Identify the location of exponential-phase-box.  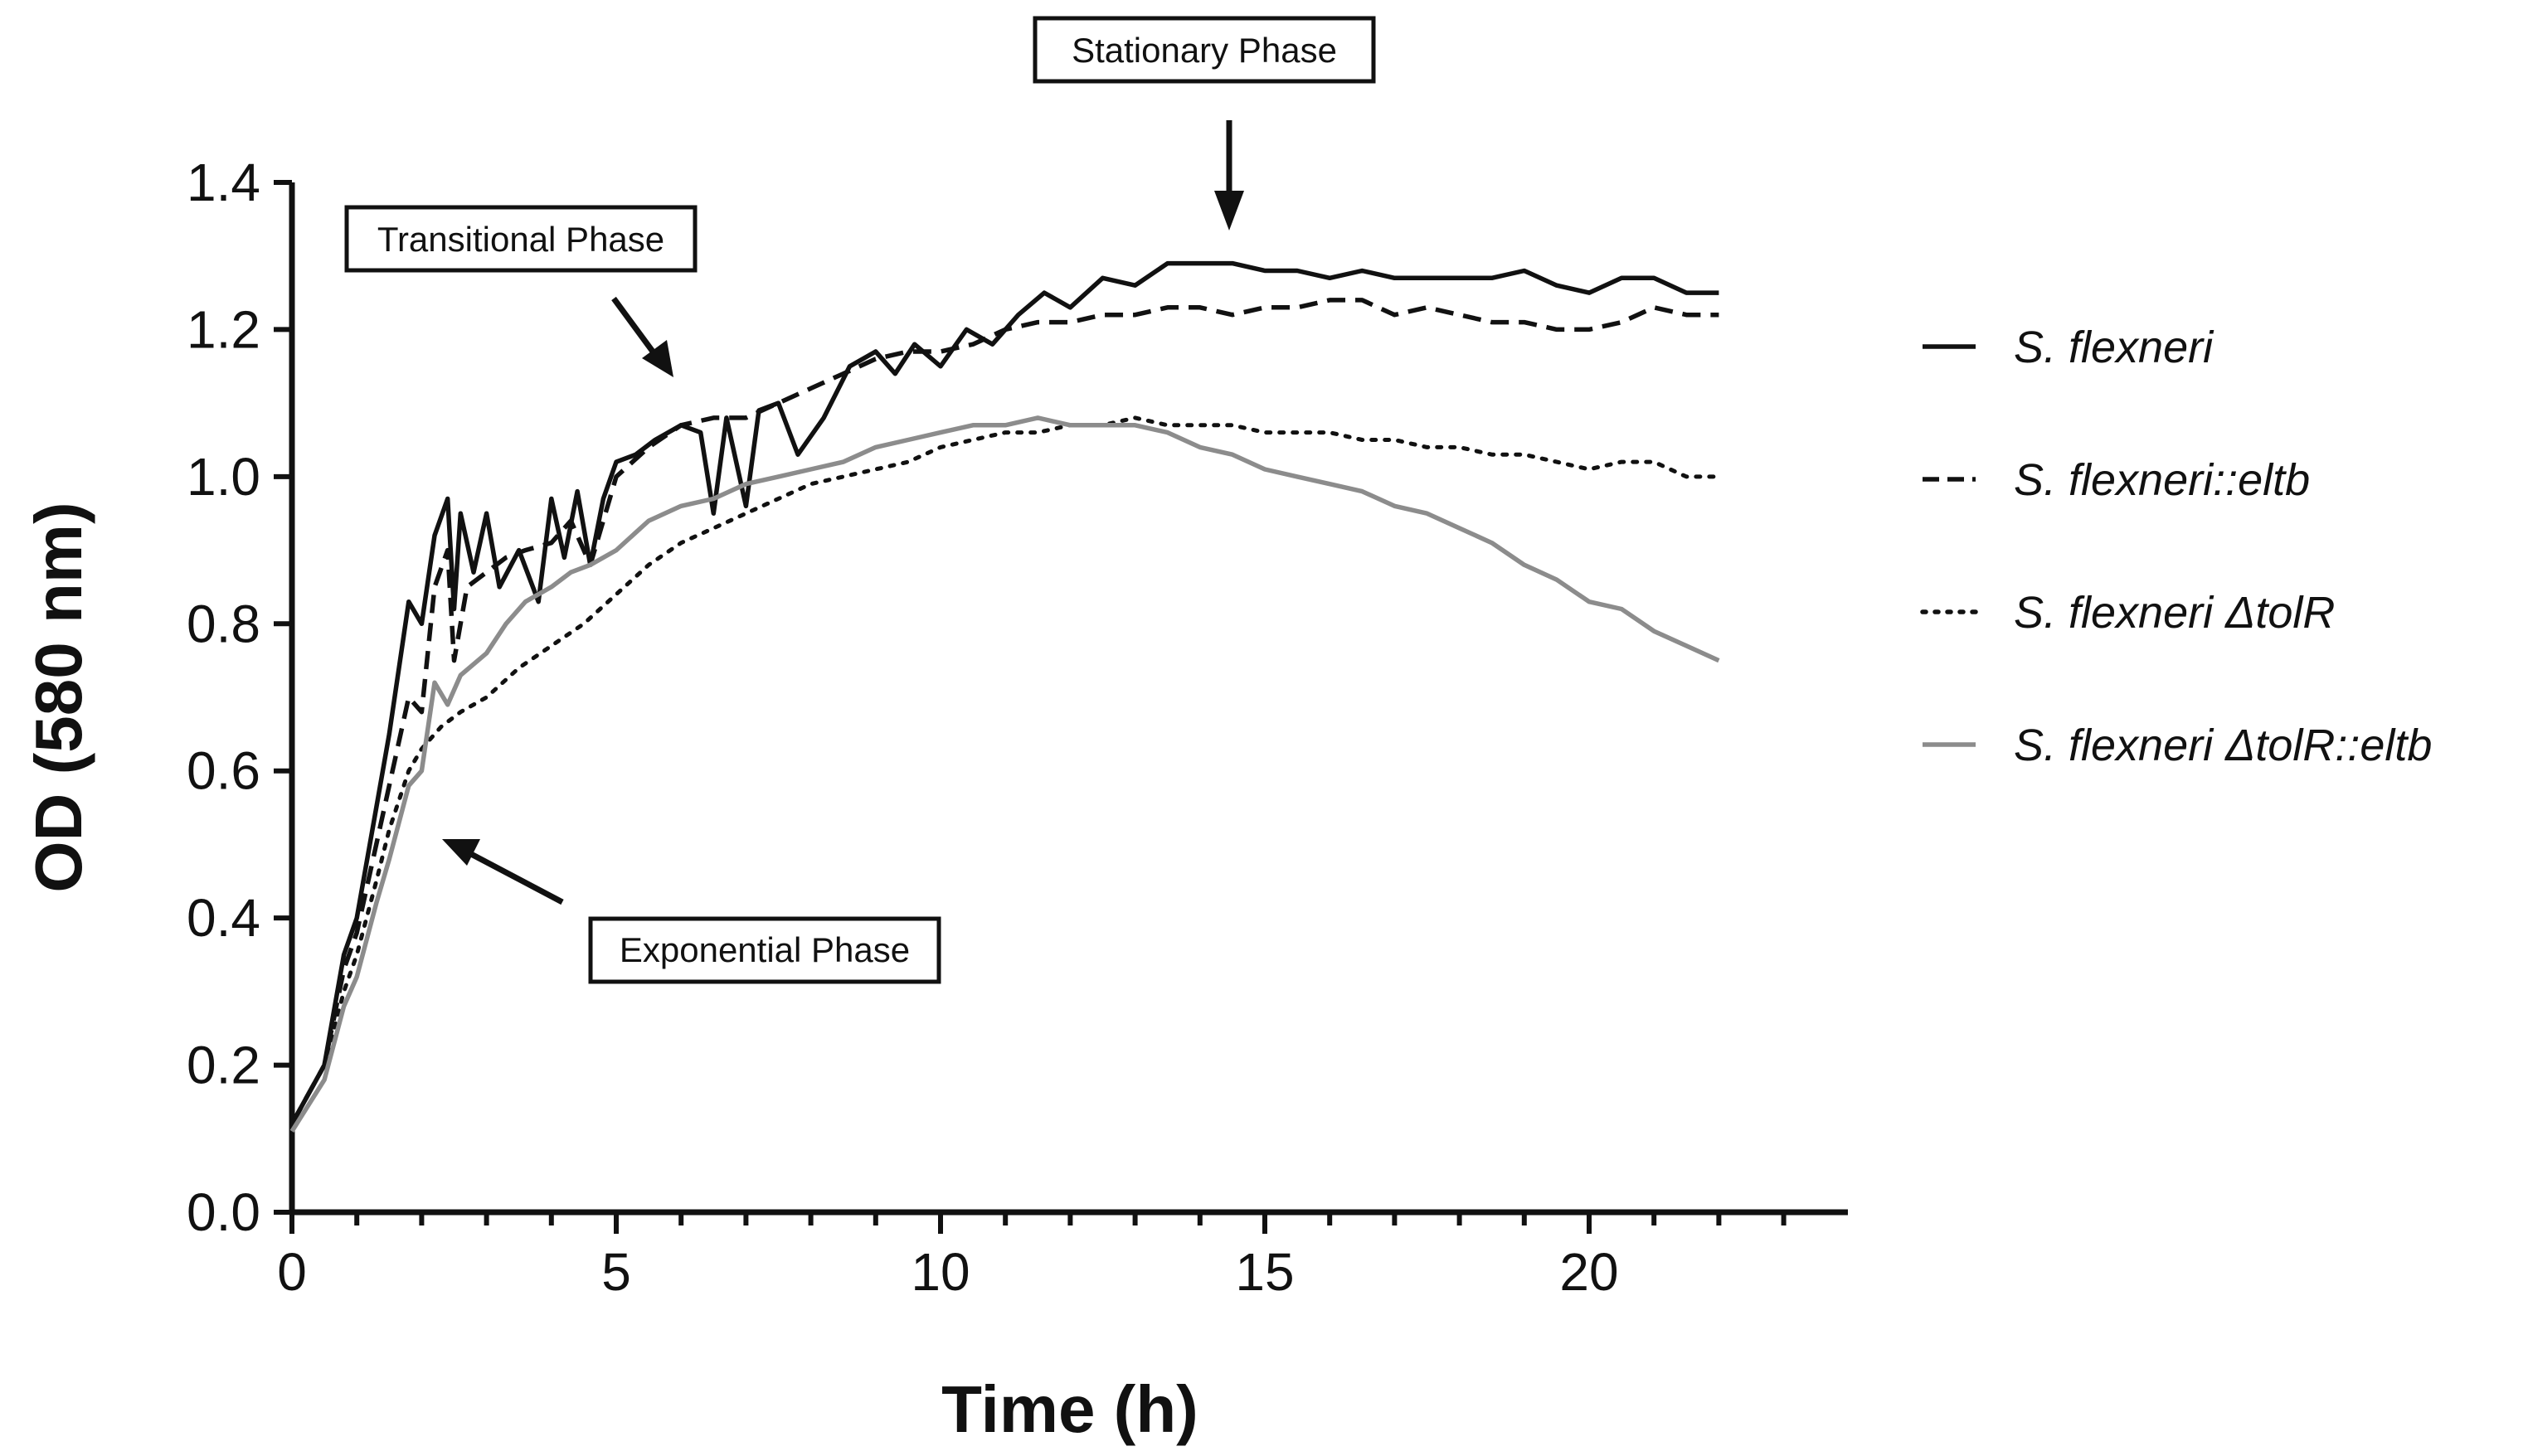
(764, 950).